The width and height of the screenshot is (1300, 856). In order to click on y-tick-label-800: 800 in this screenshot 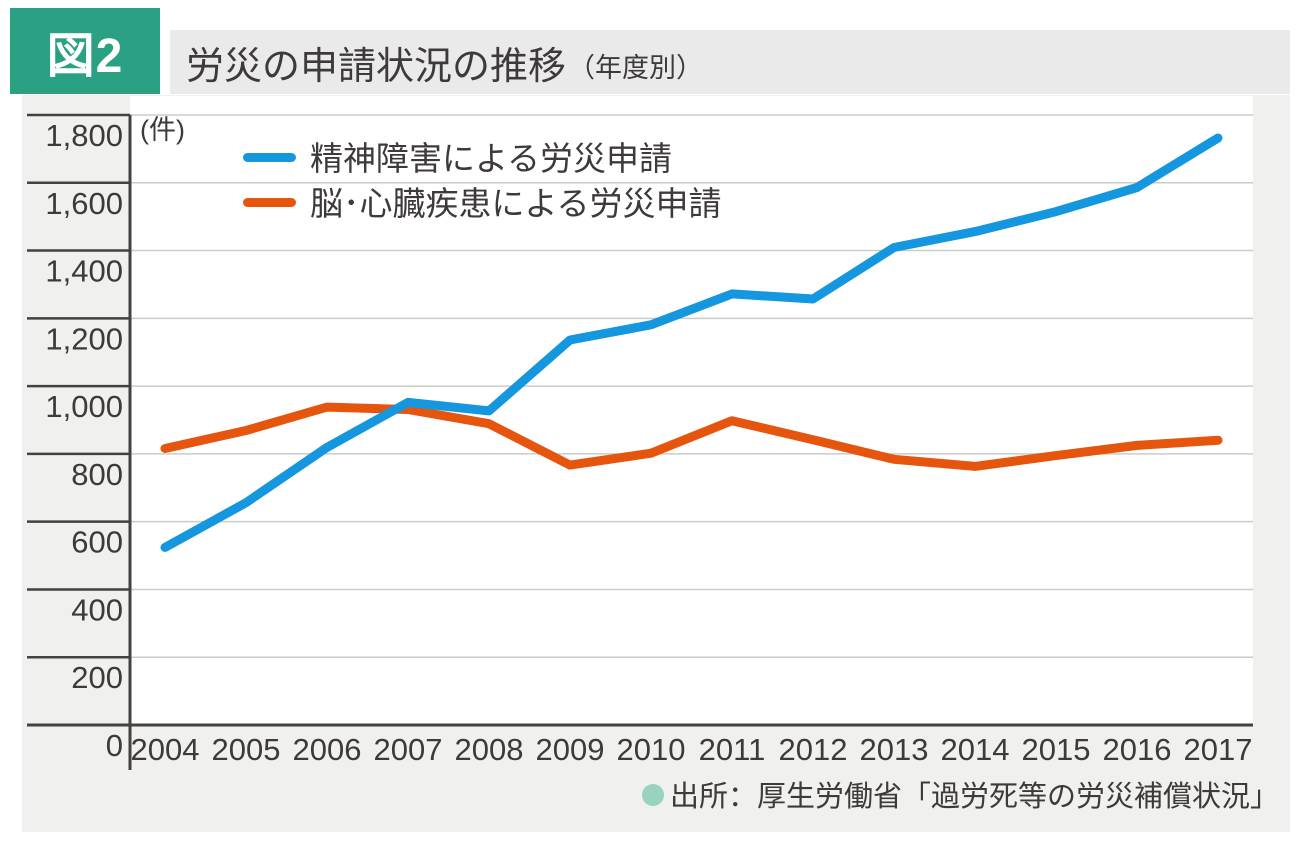, I will do `click(97, 474)`.